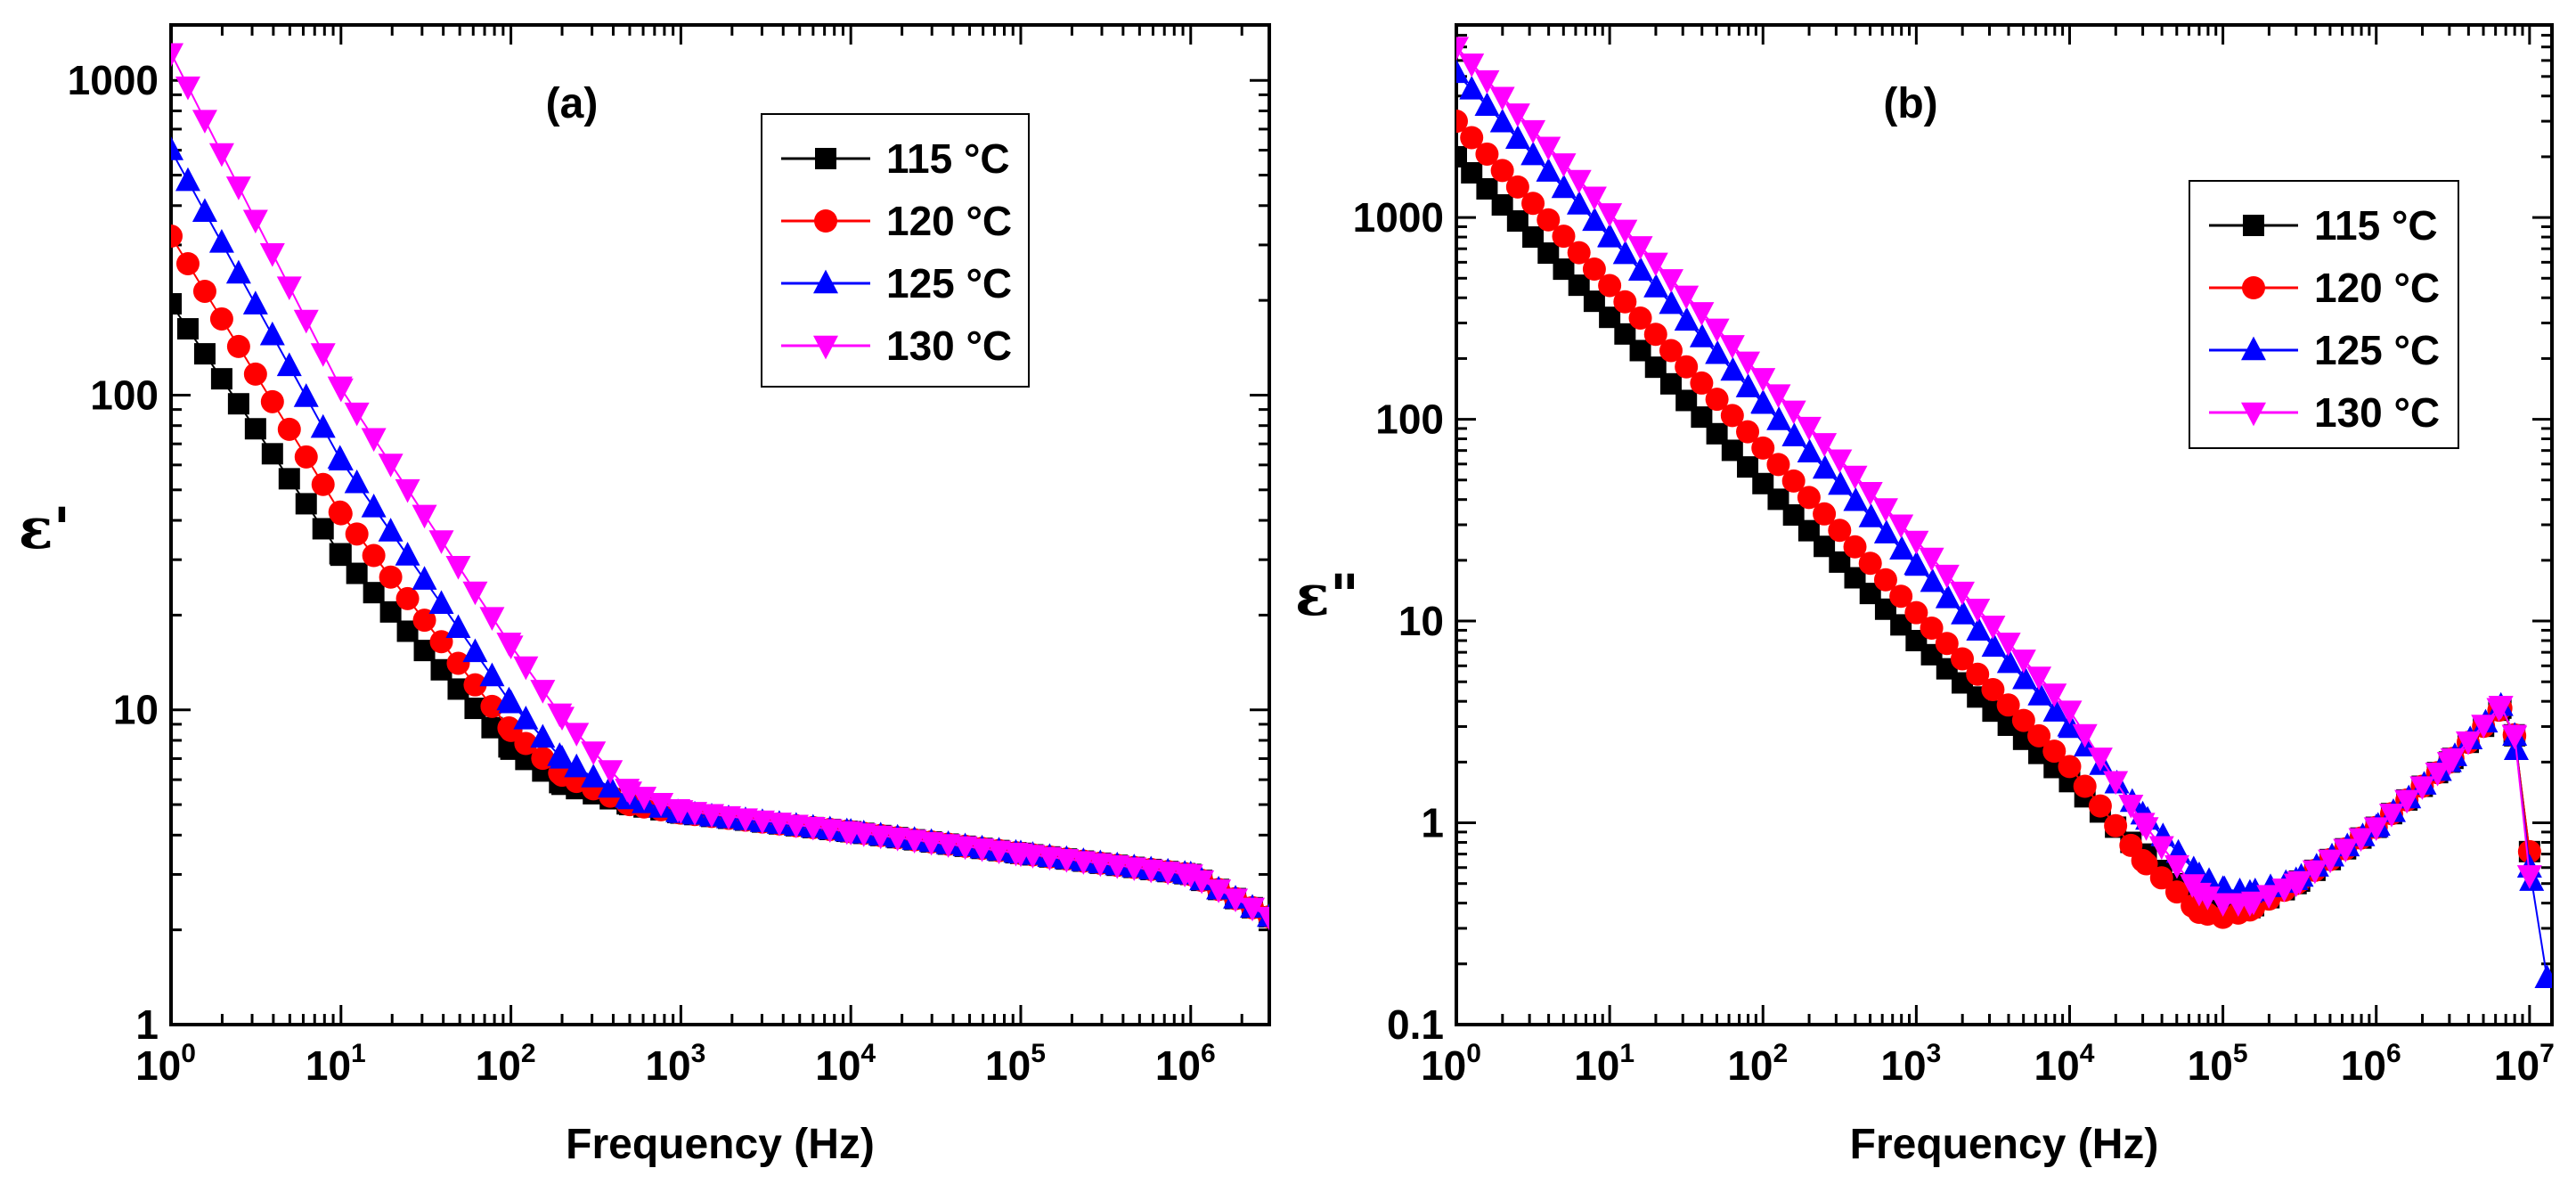  What do you see at coordinates (2324, 226) in the screenshot?
I see `legend-item: 115 °C` at bounding box center [2324, 226].